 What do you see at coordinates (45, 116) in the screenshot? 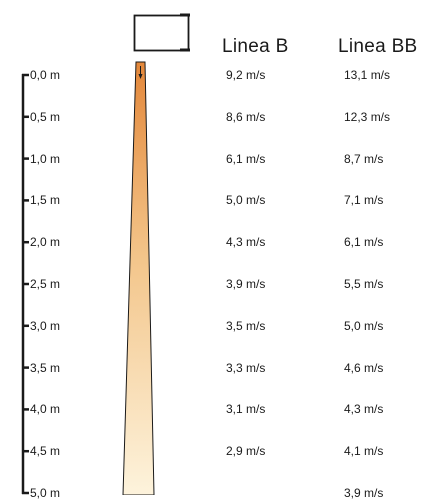
I see `distance-label: 0,5 m` at bounding box center [45, 116].